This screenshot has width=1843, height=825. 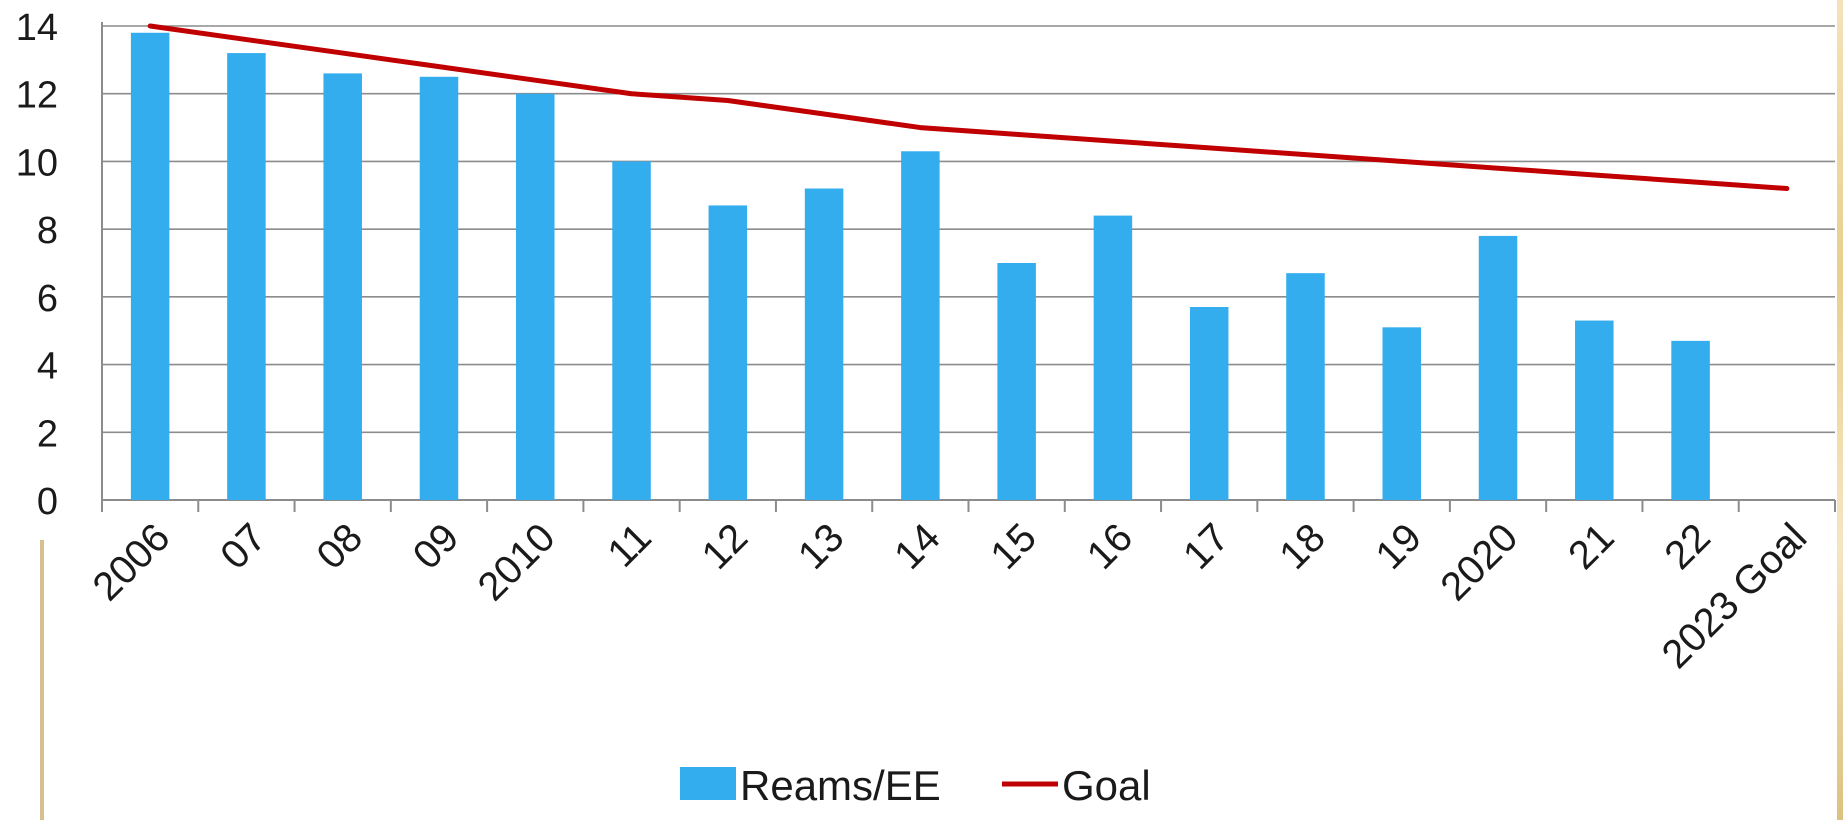 I want to click on x-tick-label: 2006, so click(x=131, y=562).